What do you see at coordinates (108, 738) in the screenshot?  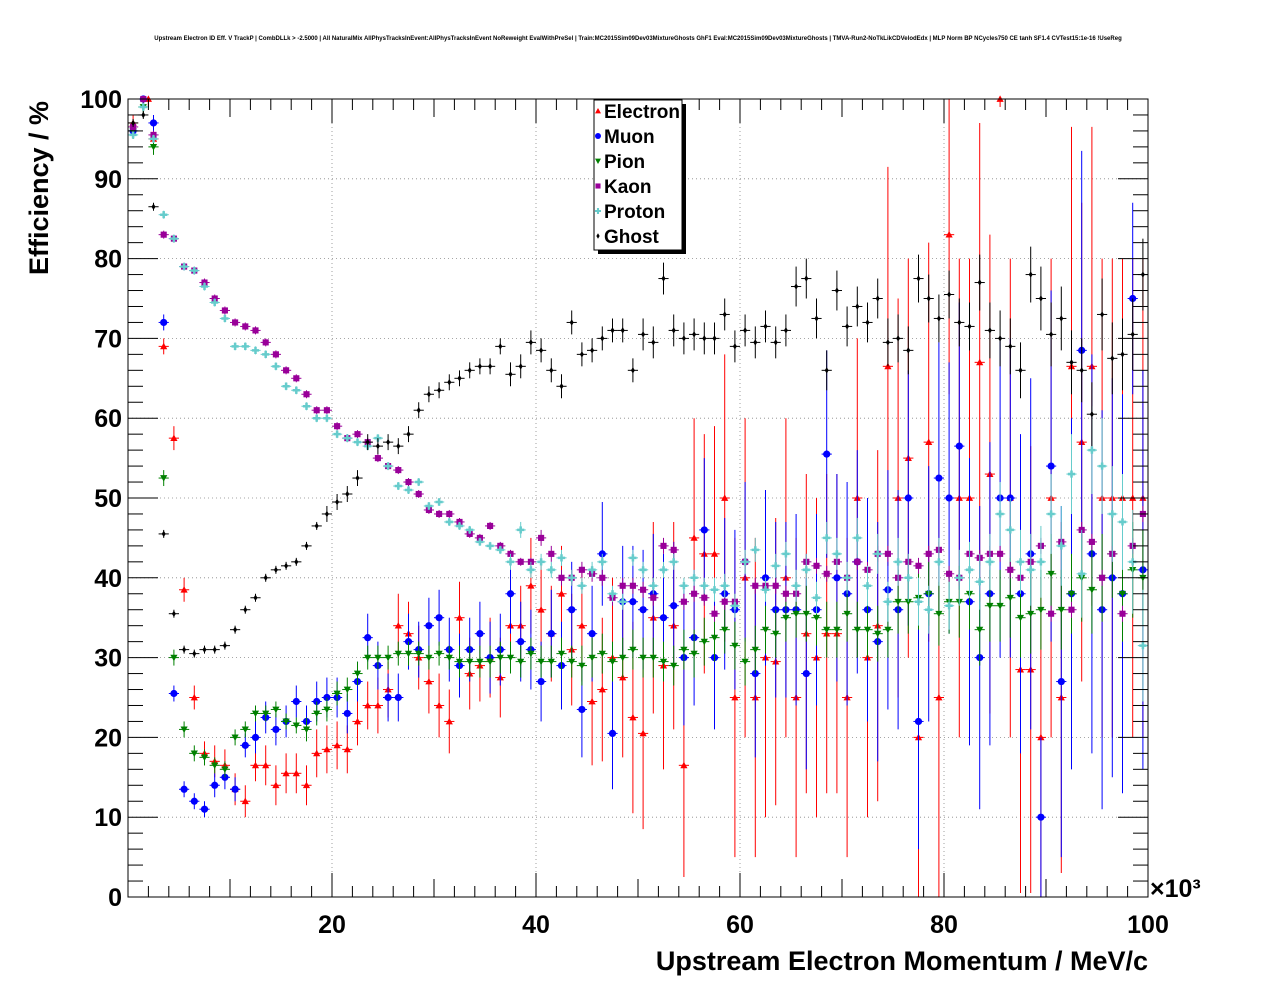 I see `y-tick-label: 20` at bounding box center [108, 738].